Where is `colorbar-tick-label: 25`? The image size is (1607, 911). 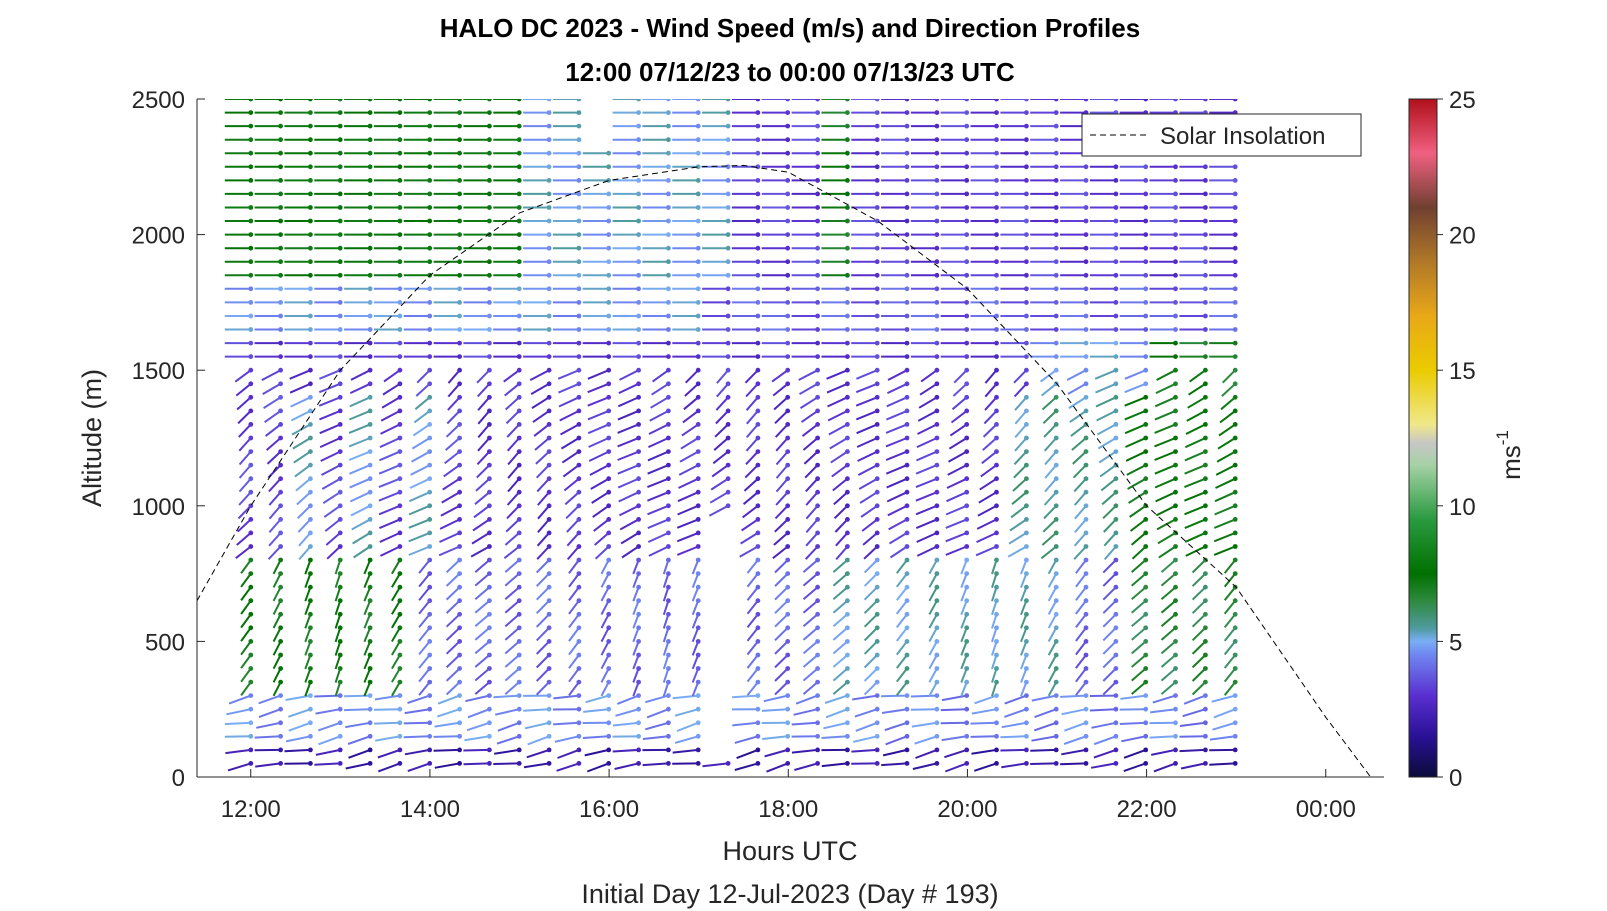
colorbar-tick-label: 25 is located at coordinates (1462, 100).